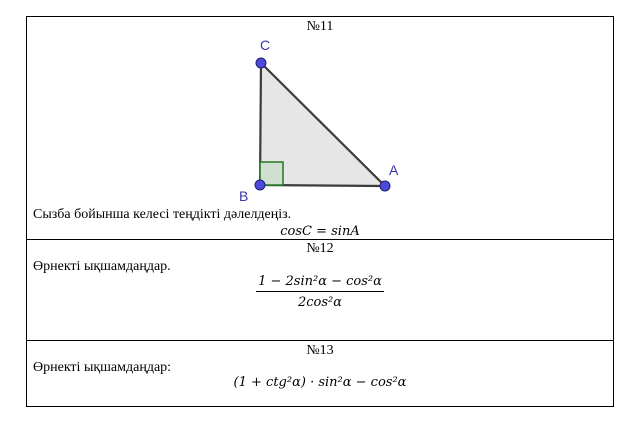  Describe the element at coordinates (320, 283) in the screenshot. I see `fraction-numerator: 1 − 2sin²α − cos²α` at that location.